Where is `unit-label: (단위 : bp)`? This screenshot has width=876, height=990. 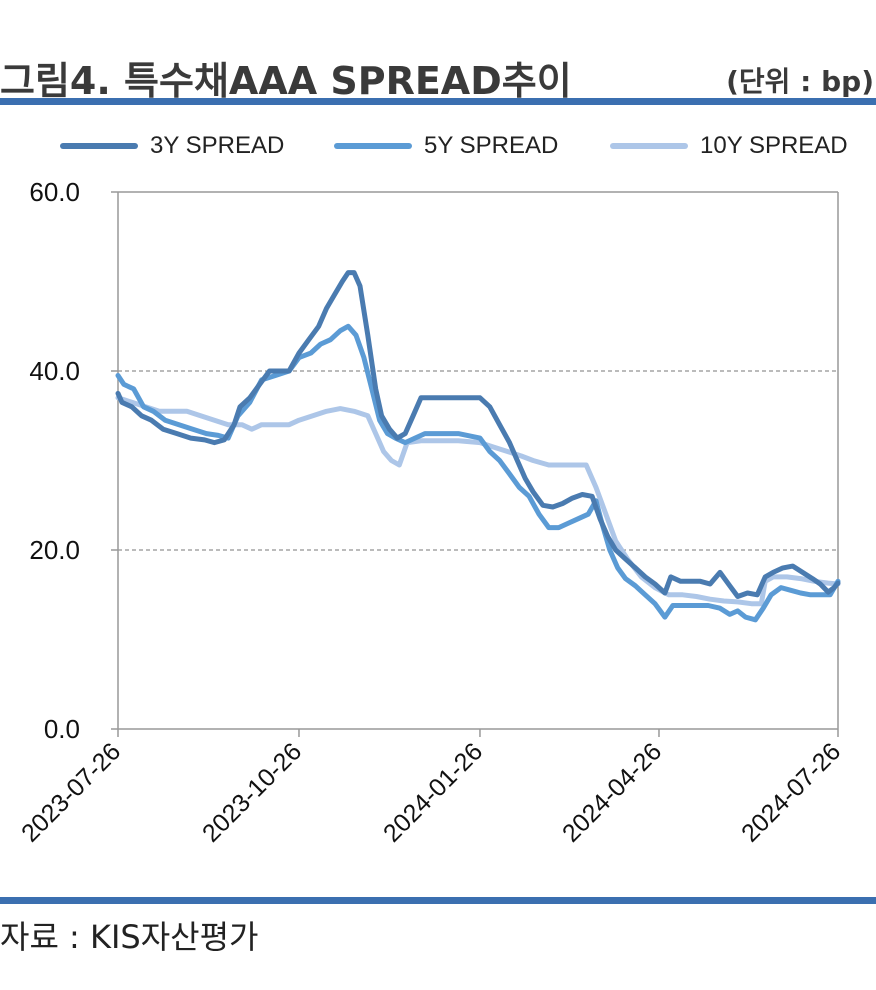
unit-label: (단위 : bp) is located at coordinates (800, 81).